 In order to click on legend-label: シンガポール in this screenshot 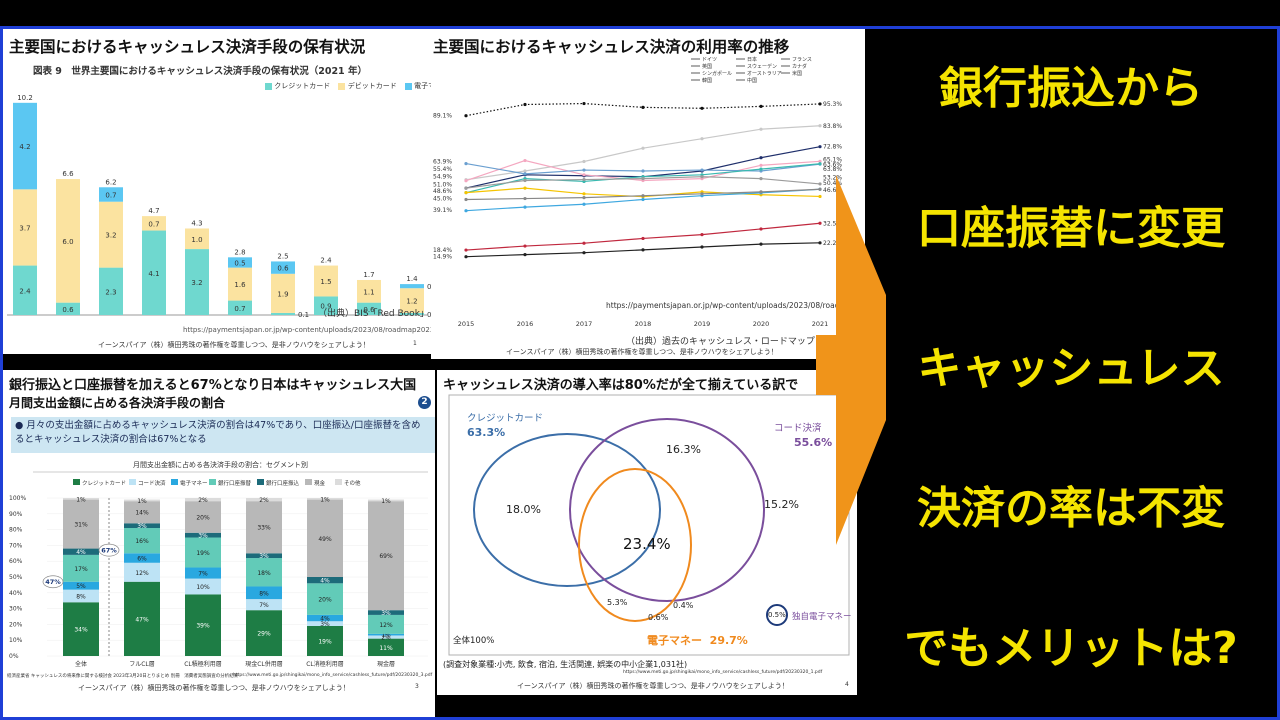, I will do `click(717, 73)`.